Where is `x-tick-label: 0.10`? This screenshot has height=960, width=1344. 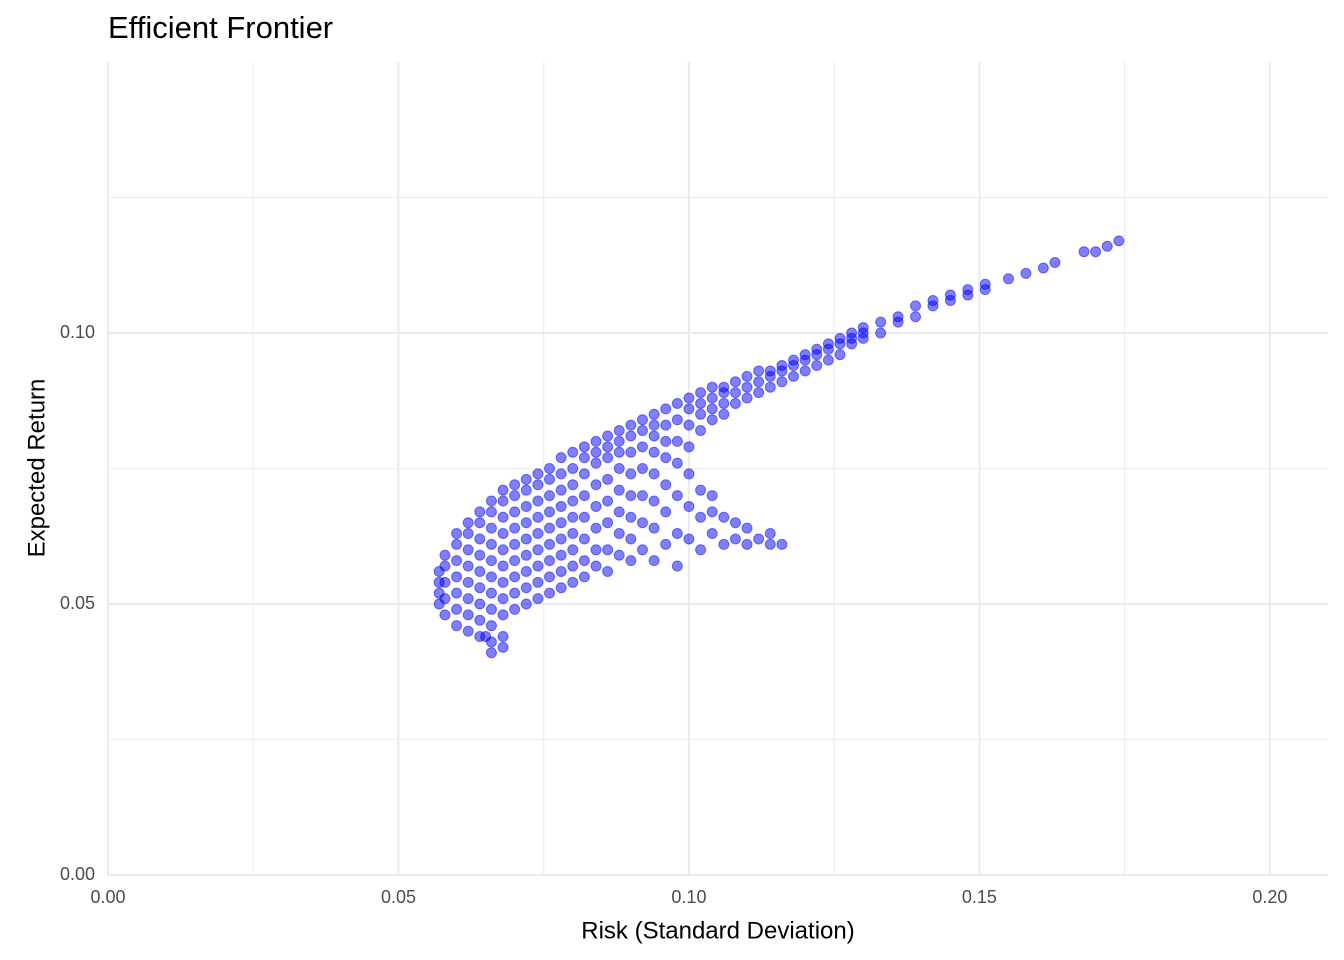
x-tick-label: 0.10 is located at coordinates (688, 897).